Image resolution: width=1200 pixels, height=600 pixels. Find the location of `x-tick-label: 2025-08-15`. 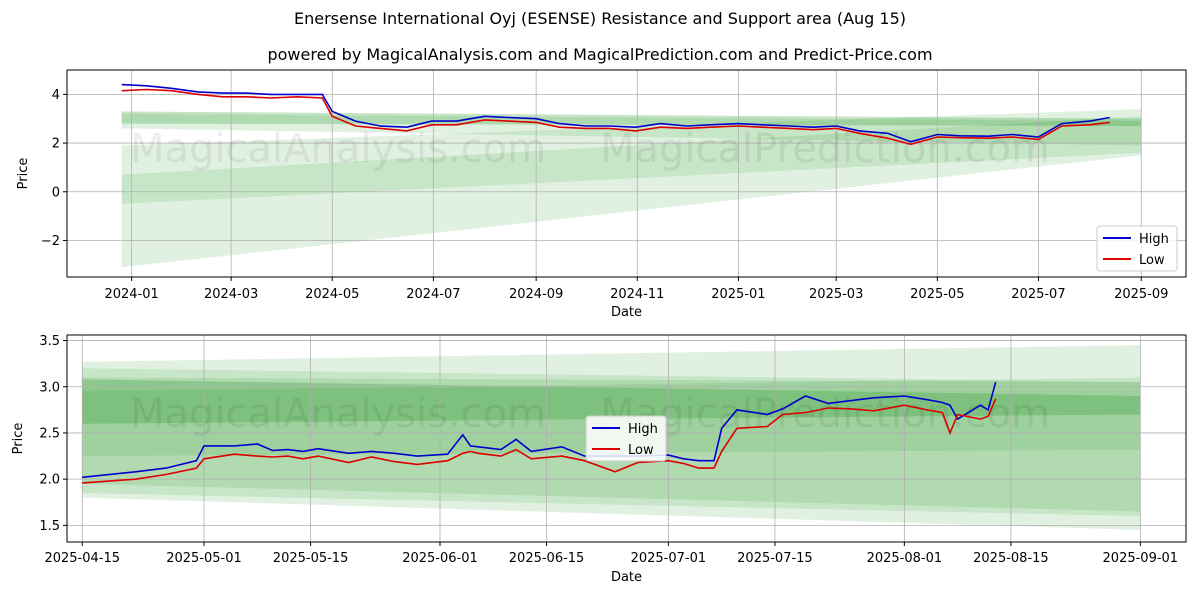

x-tick-label: 2025-08-15 is located at coordinates (1011, 558).